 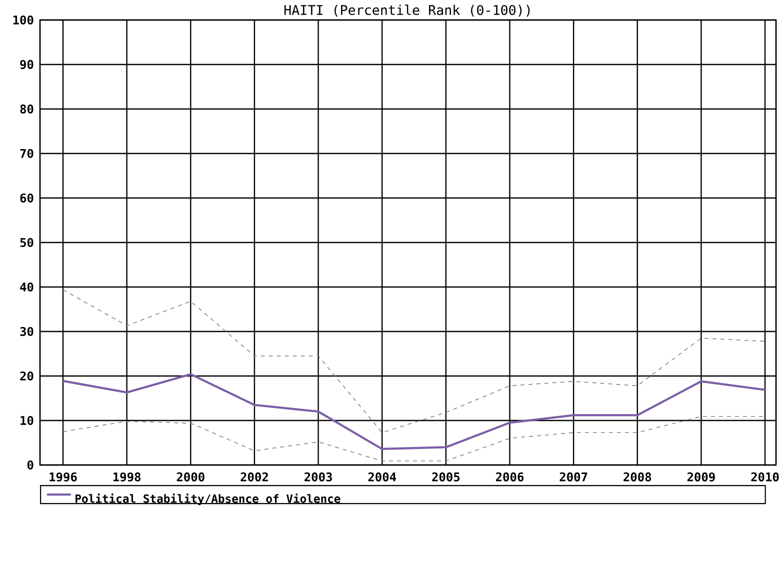 I want to click on x-tick-label: 1996, so click(x=63, y=477).